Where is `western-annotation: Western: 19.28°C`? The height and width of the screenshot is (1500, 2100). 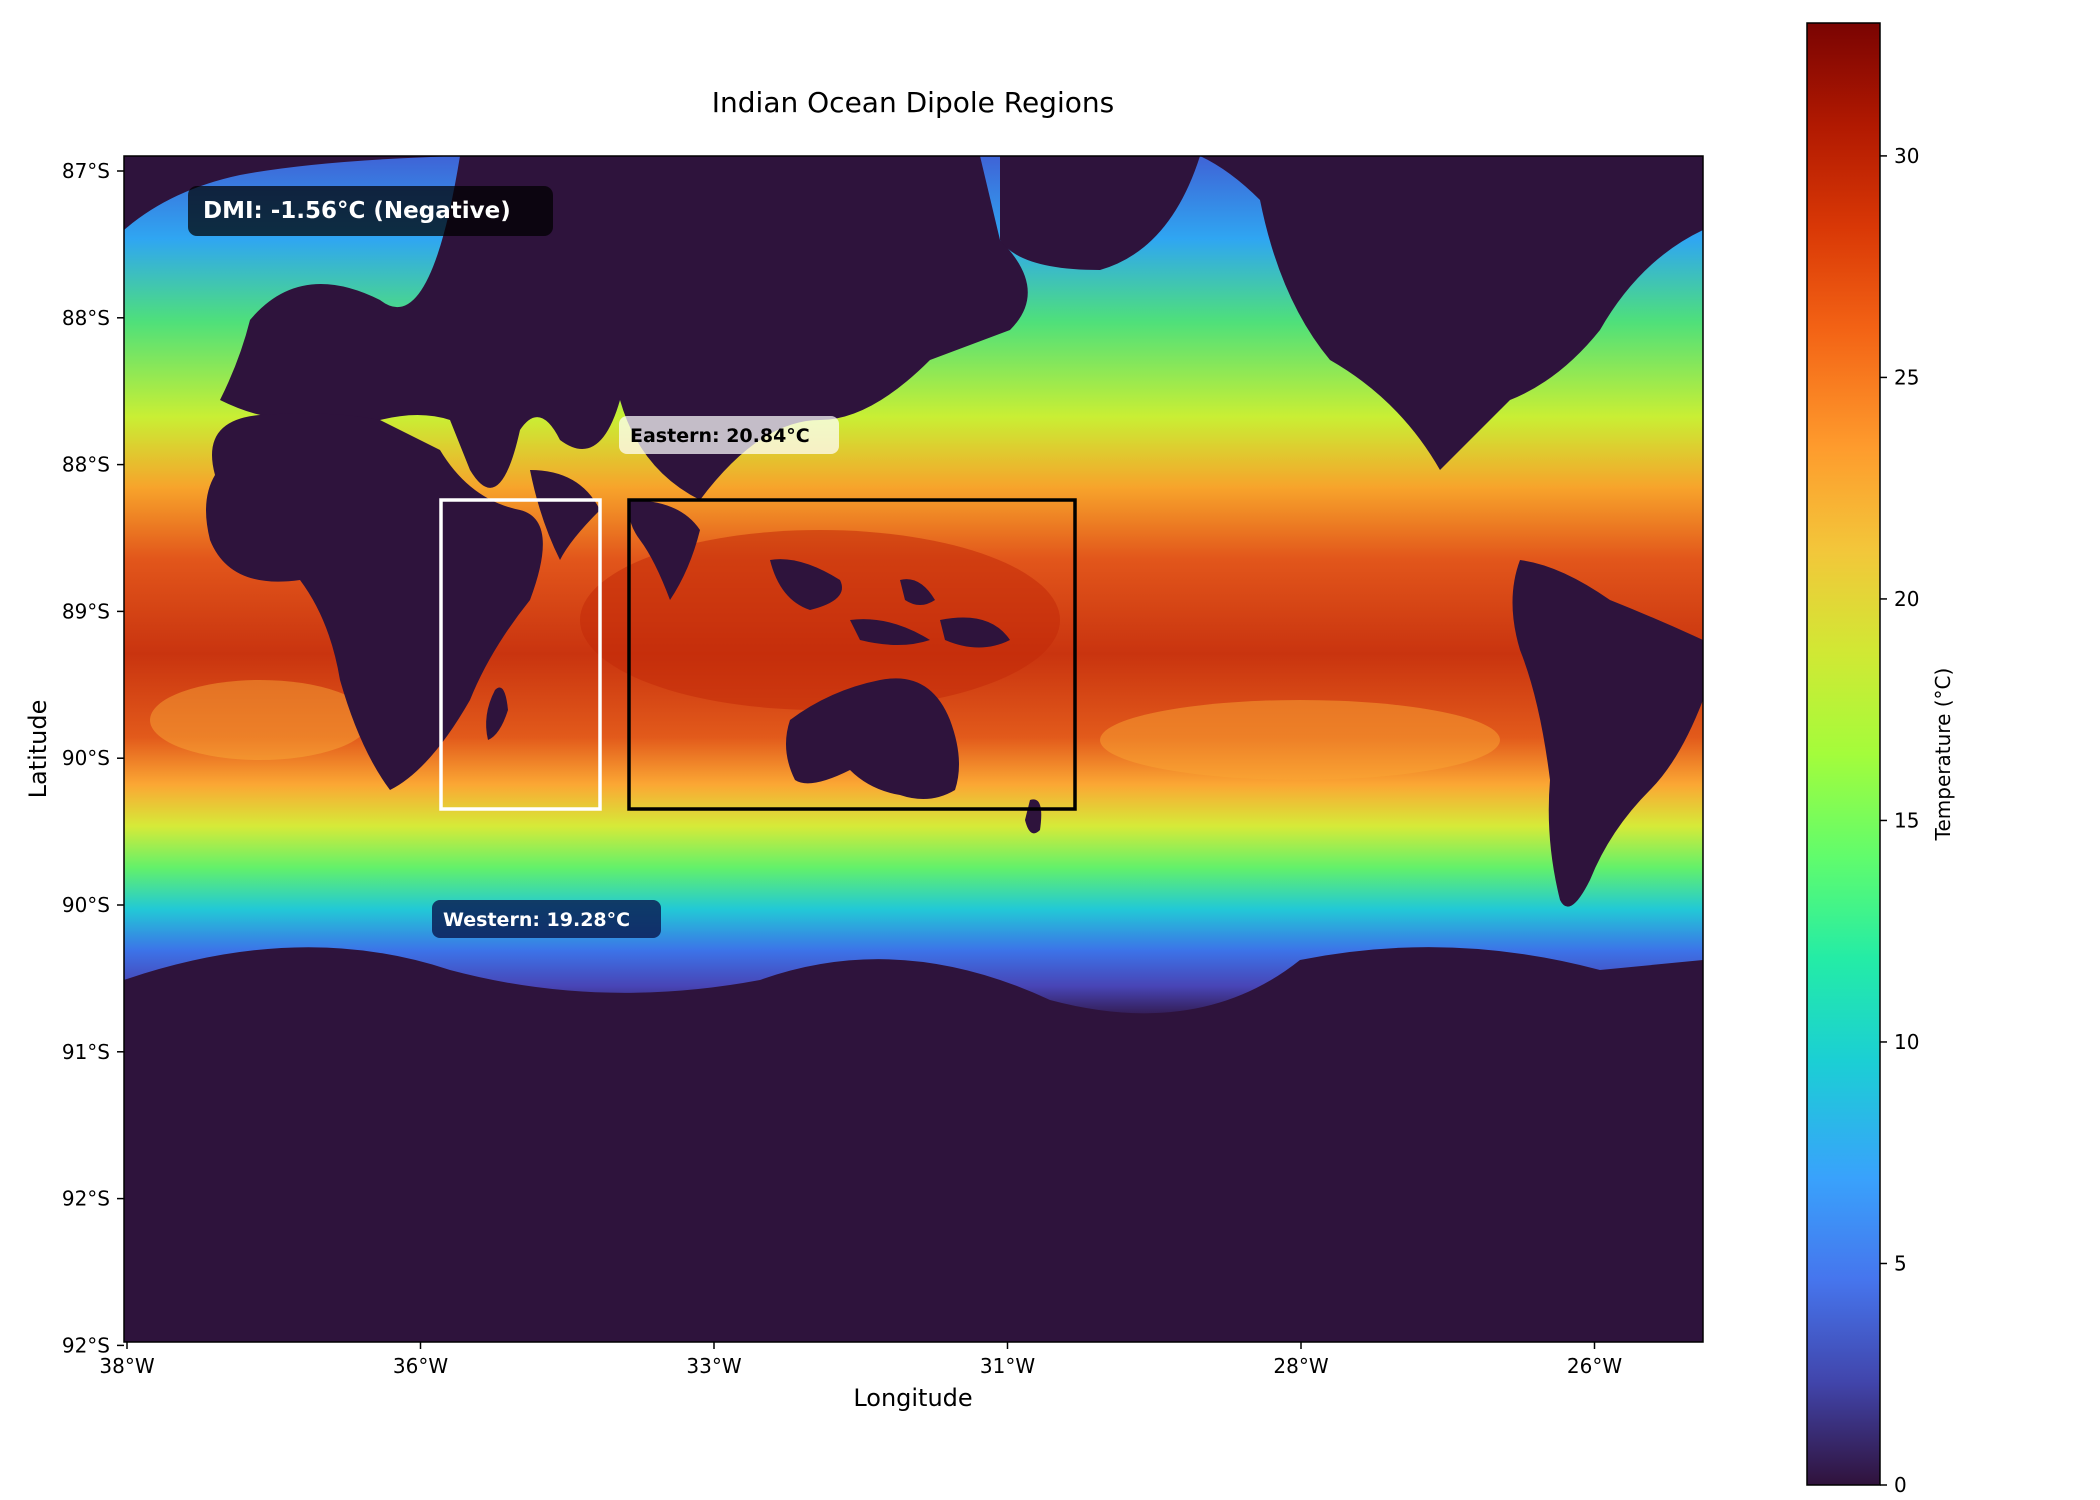 western-annotation: Western: 19.28°C is located at coordinates (546, 919).